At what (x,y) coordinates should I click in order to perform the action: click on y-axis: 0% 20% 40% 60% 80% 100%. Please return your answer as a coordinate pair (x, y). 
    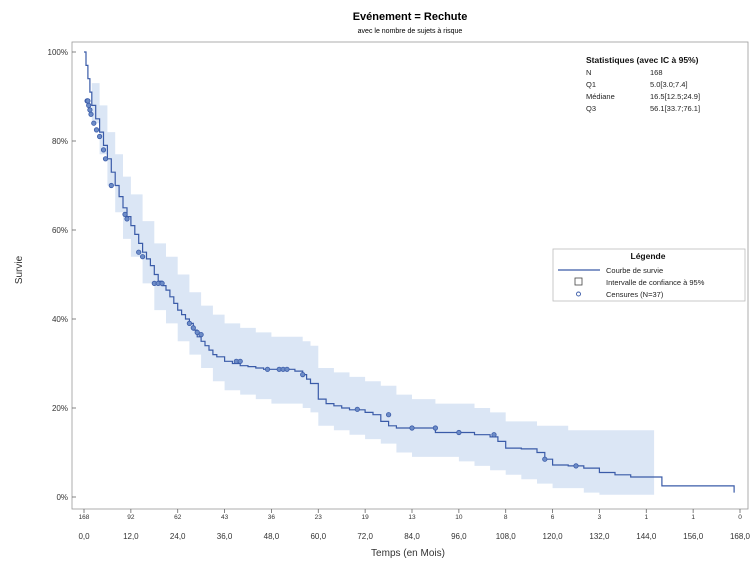
    Looking at the image, I should click on (62, 275).